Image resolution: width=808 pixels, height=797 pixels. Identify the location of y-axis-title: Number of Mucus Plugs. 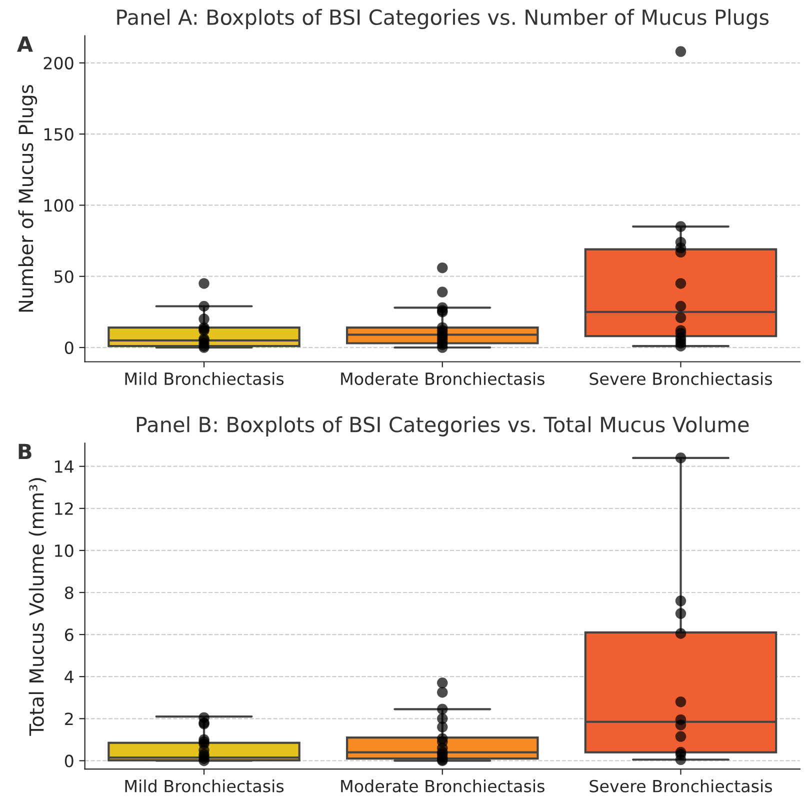
(28, 198).